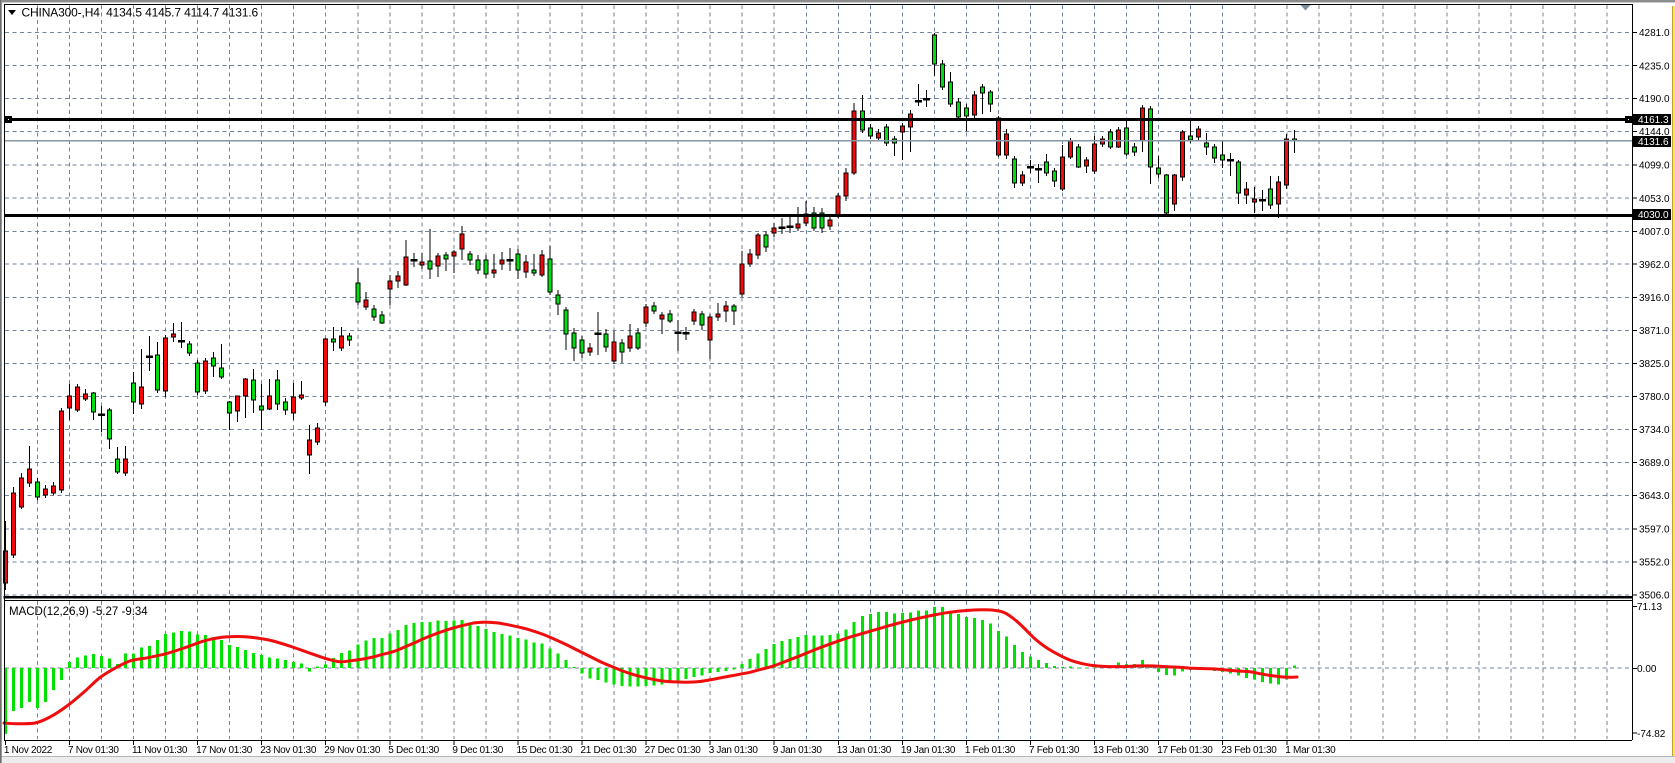 This screenshot has height=763, width=1675. What do you see at coordinates (1654, 199) in the screenshot?
I see `svg-text: 4053.0` at bounding box center [1654, 199].